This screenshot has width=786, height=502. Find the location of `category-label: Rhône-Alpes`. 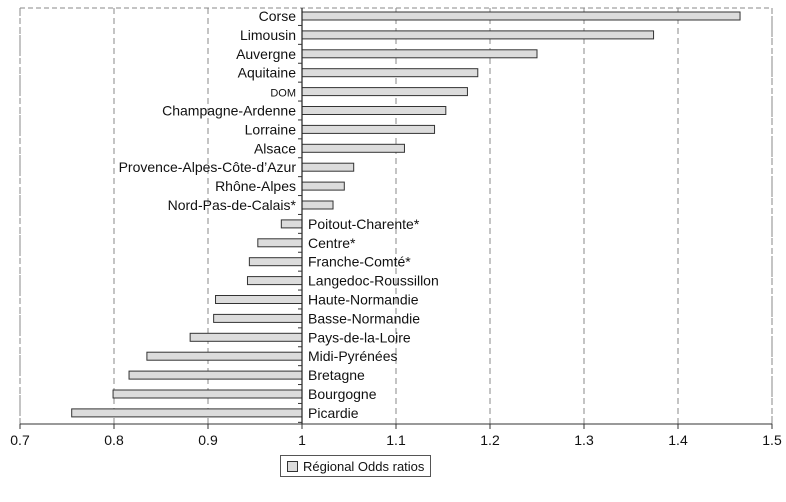

category-label: Rhône-Alpes is located at coordinates (255, 186).